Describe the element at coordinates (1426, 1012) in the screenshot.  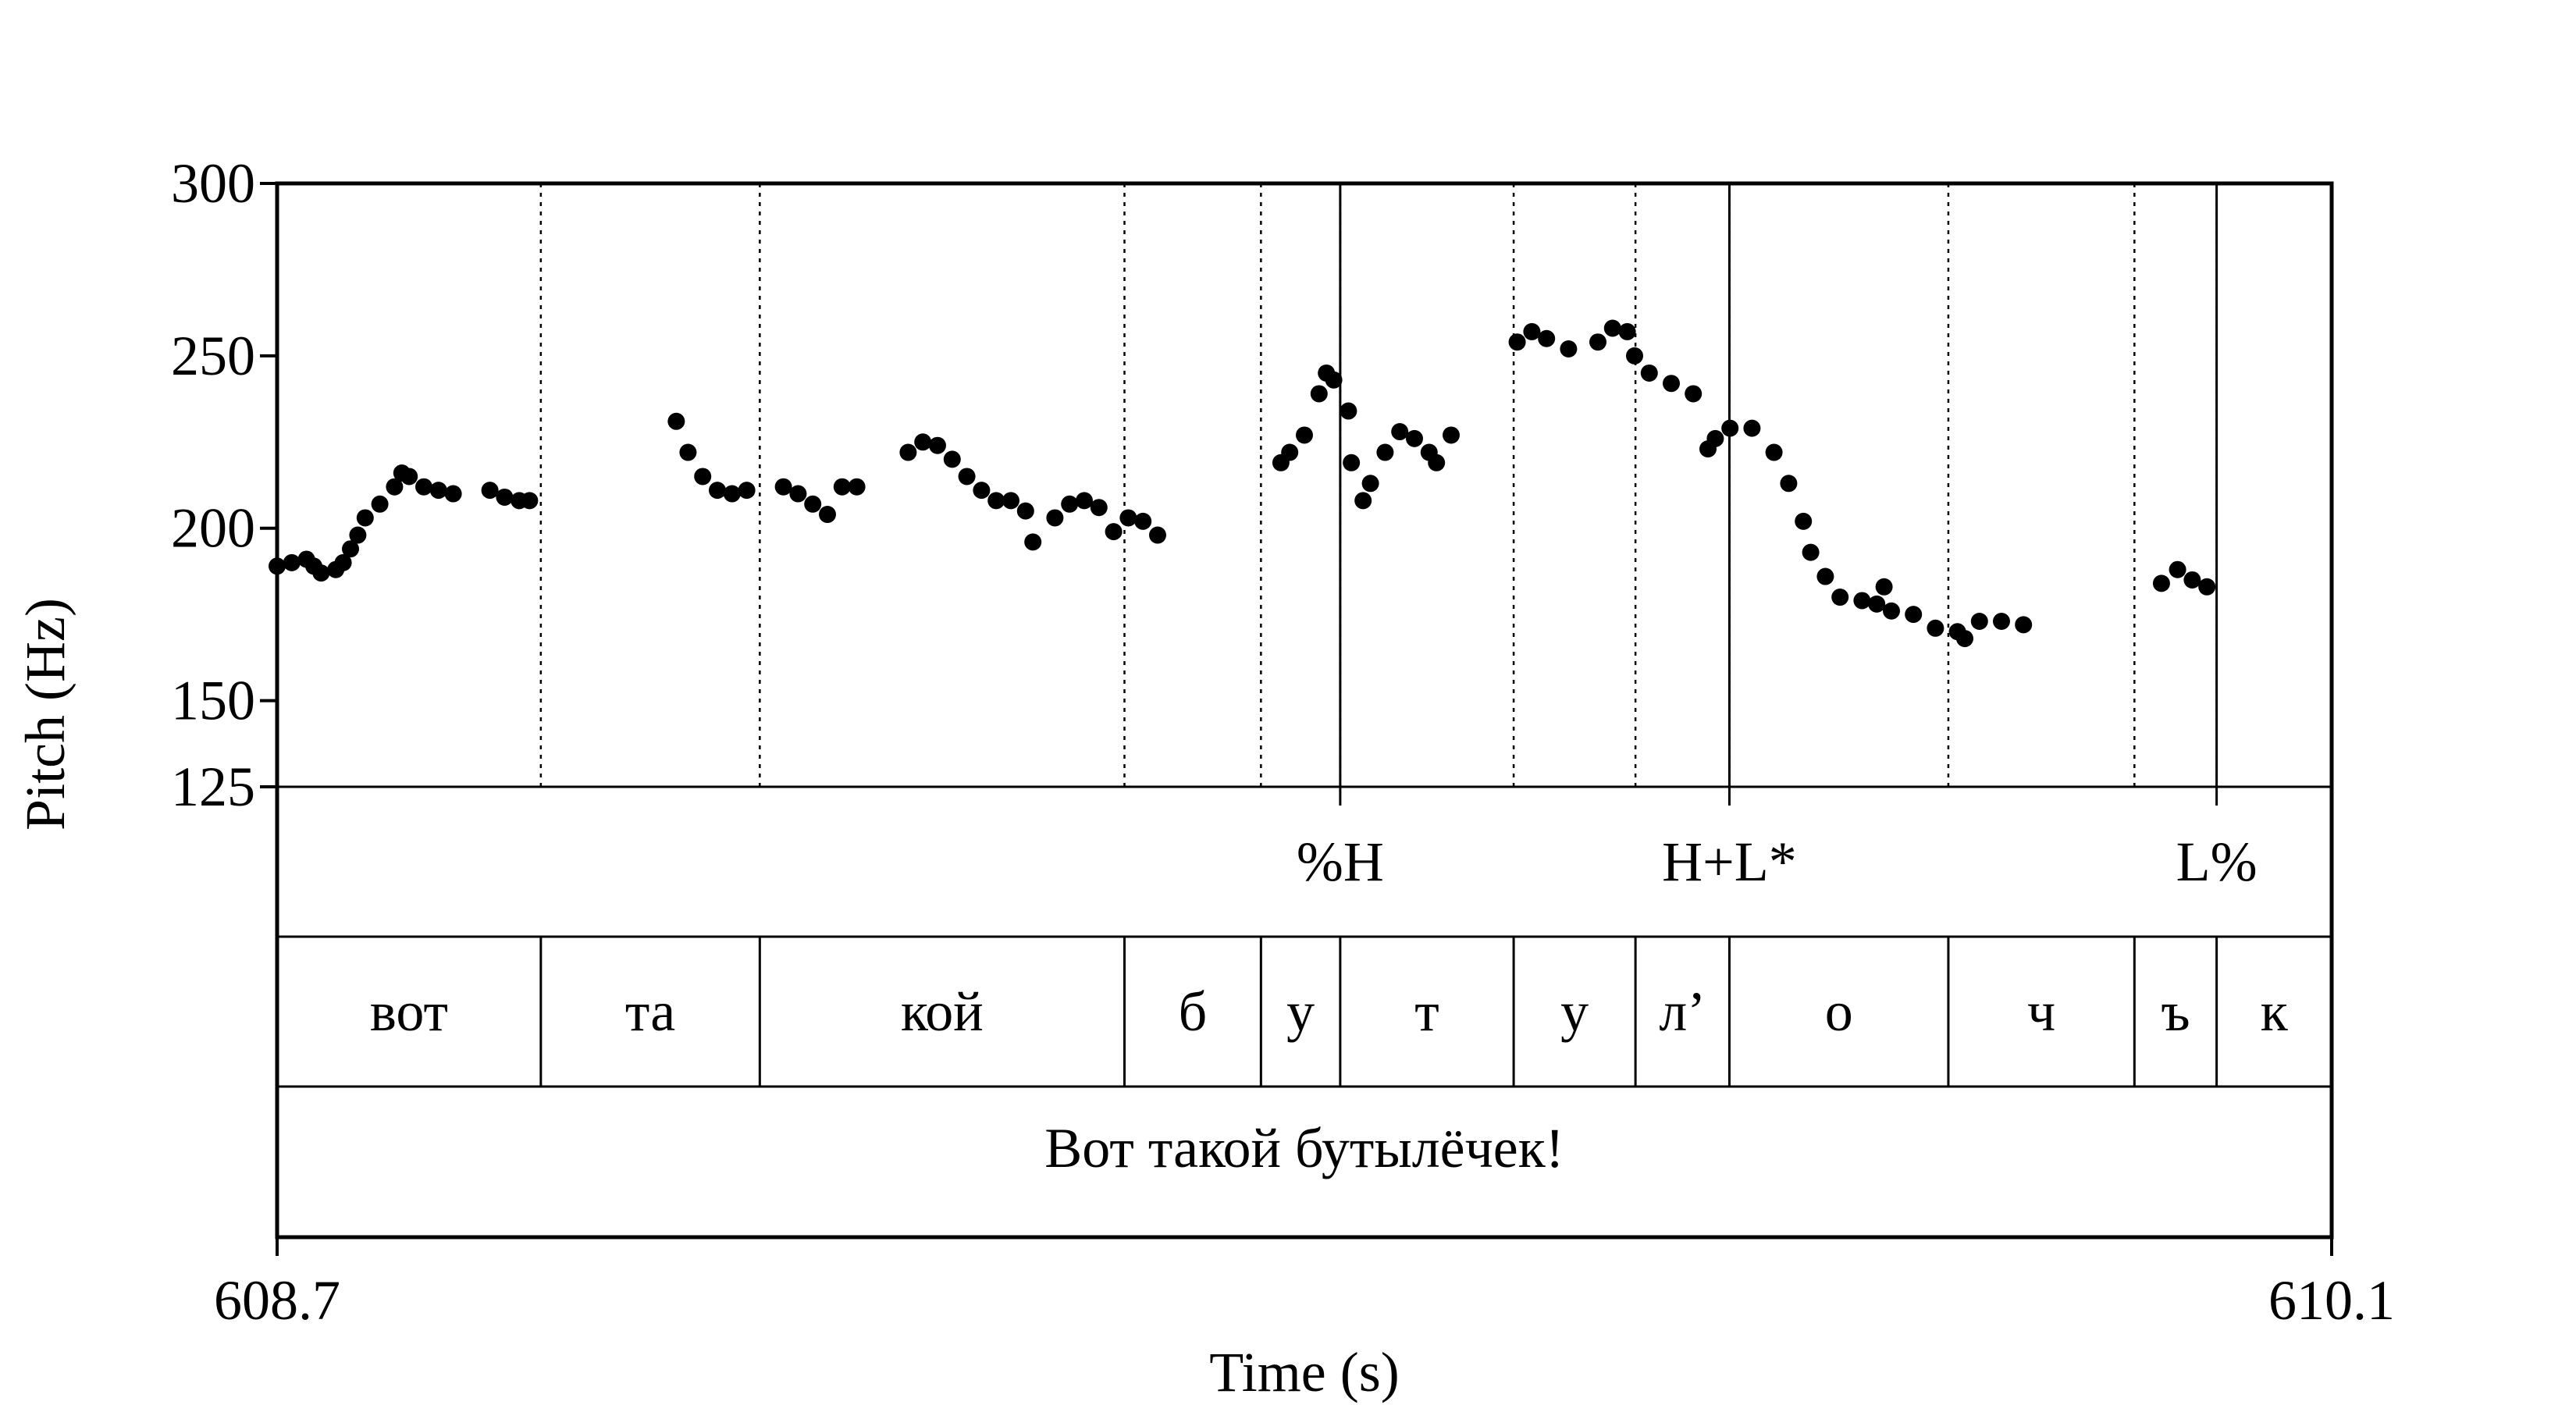
I see `segment-label: т` at that location.